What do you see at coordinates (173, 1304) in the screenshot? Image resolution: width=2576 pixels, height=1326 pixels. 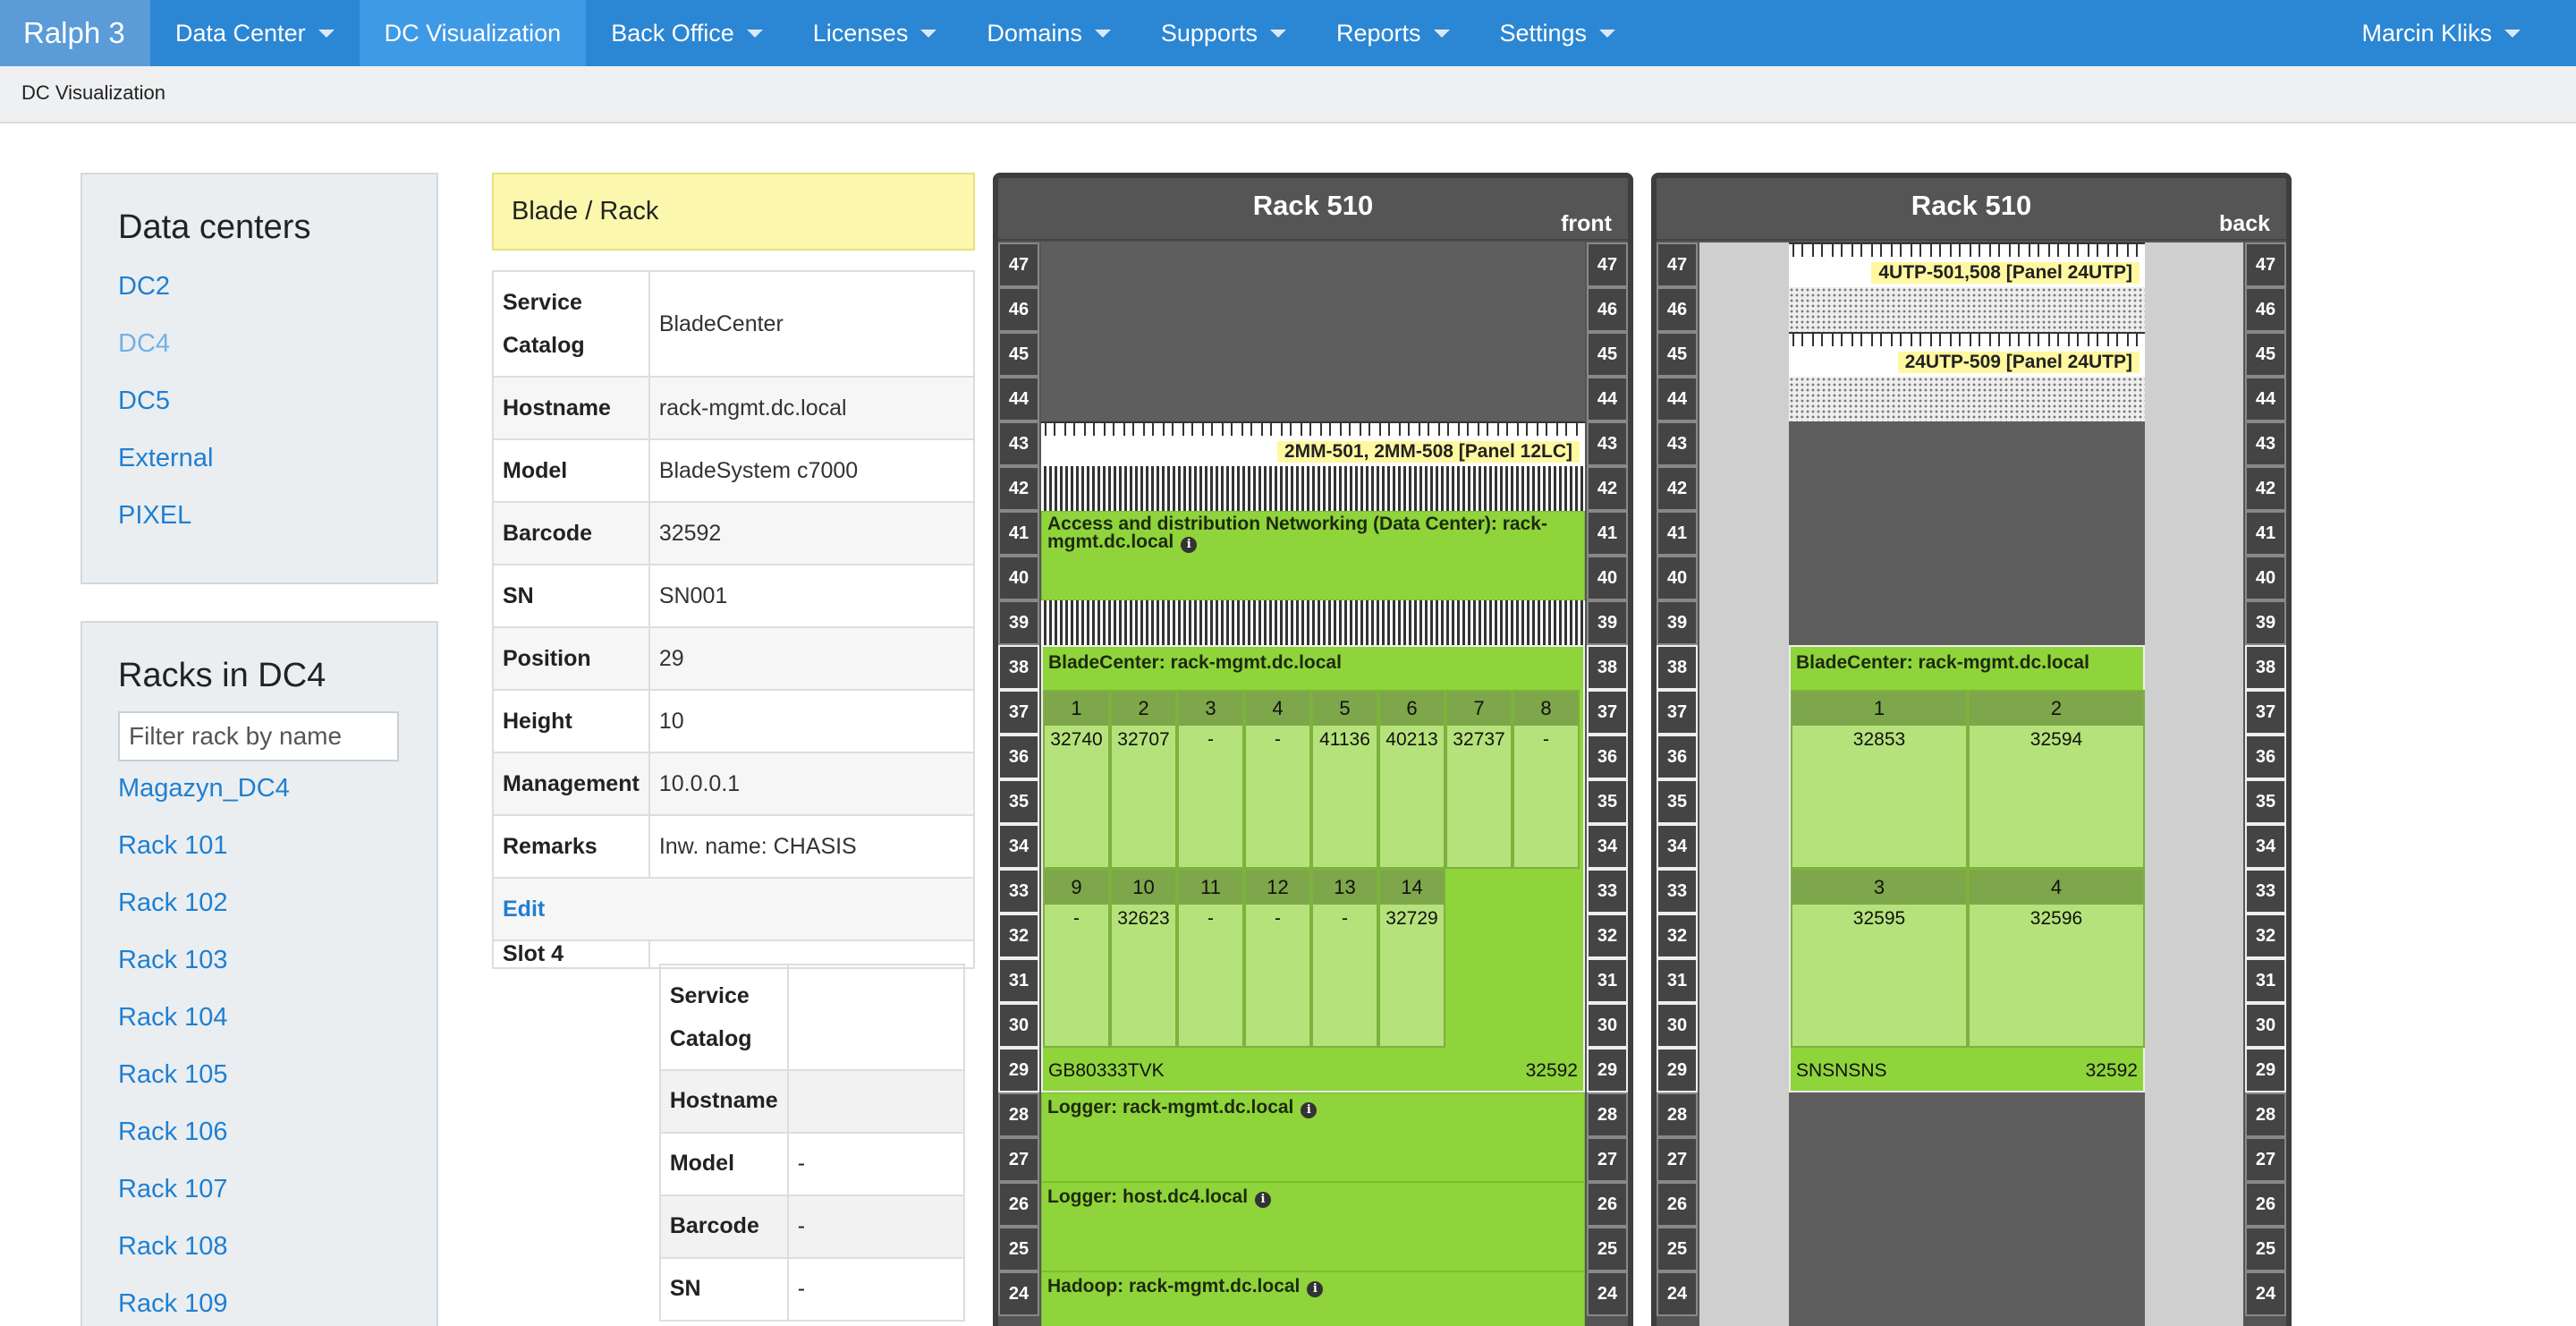 I see `rack-link: Rack 109` at bounding box center [173, 1304].